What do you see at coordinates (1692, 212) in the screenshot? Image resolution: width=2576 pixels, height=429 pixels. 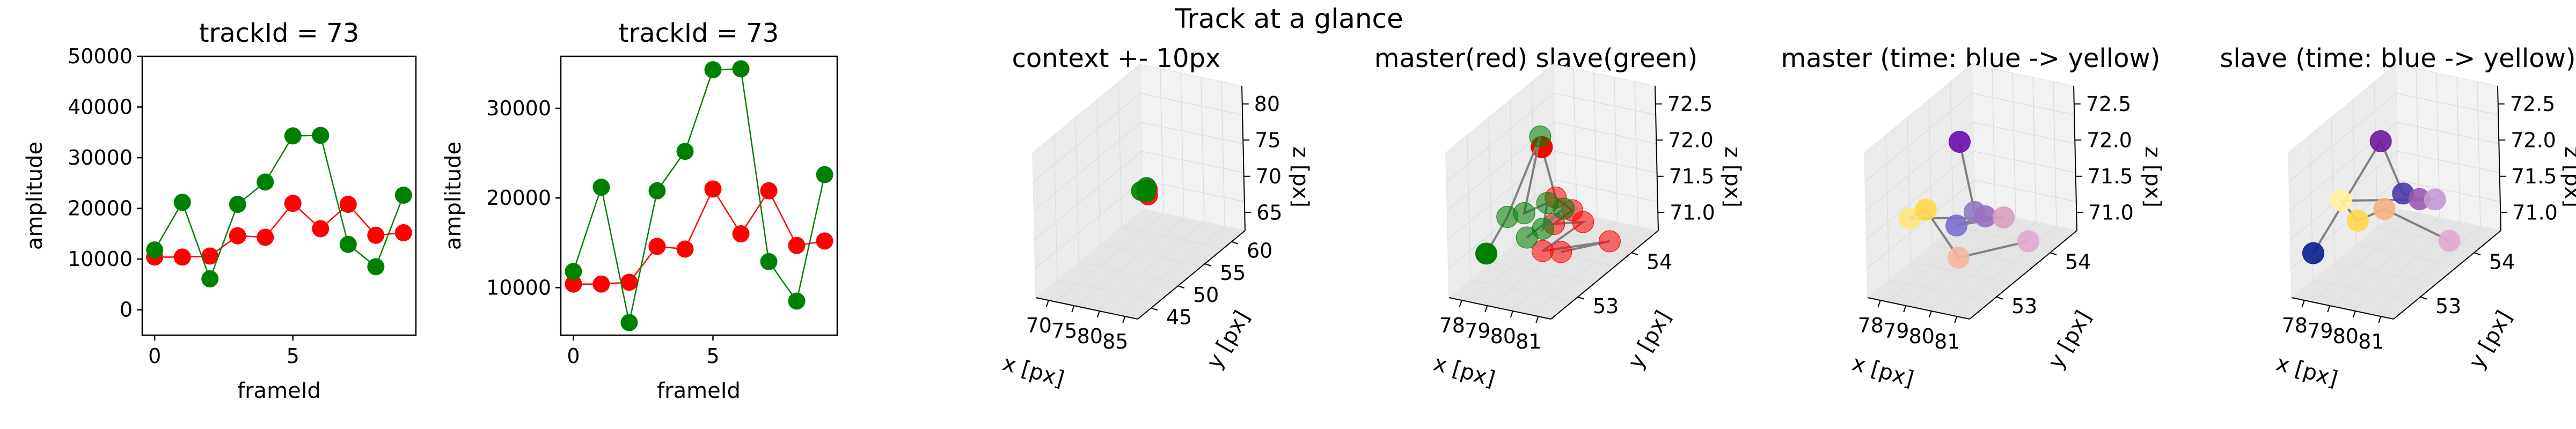 I see `z-tick-label: 71.0` at bounding box center [1692, 212].